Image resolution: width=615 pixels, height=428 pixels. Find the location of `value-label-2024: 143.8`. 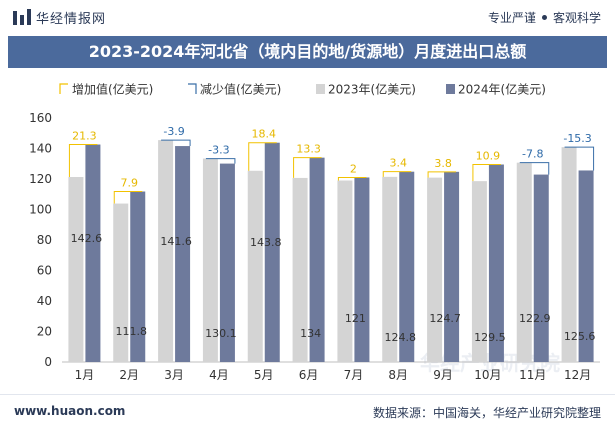

value-label-2024: 143.8 is located at coordinates (266, 242).